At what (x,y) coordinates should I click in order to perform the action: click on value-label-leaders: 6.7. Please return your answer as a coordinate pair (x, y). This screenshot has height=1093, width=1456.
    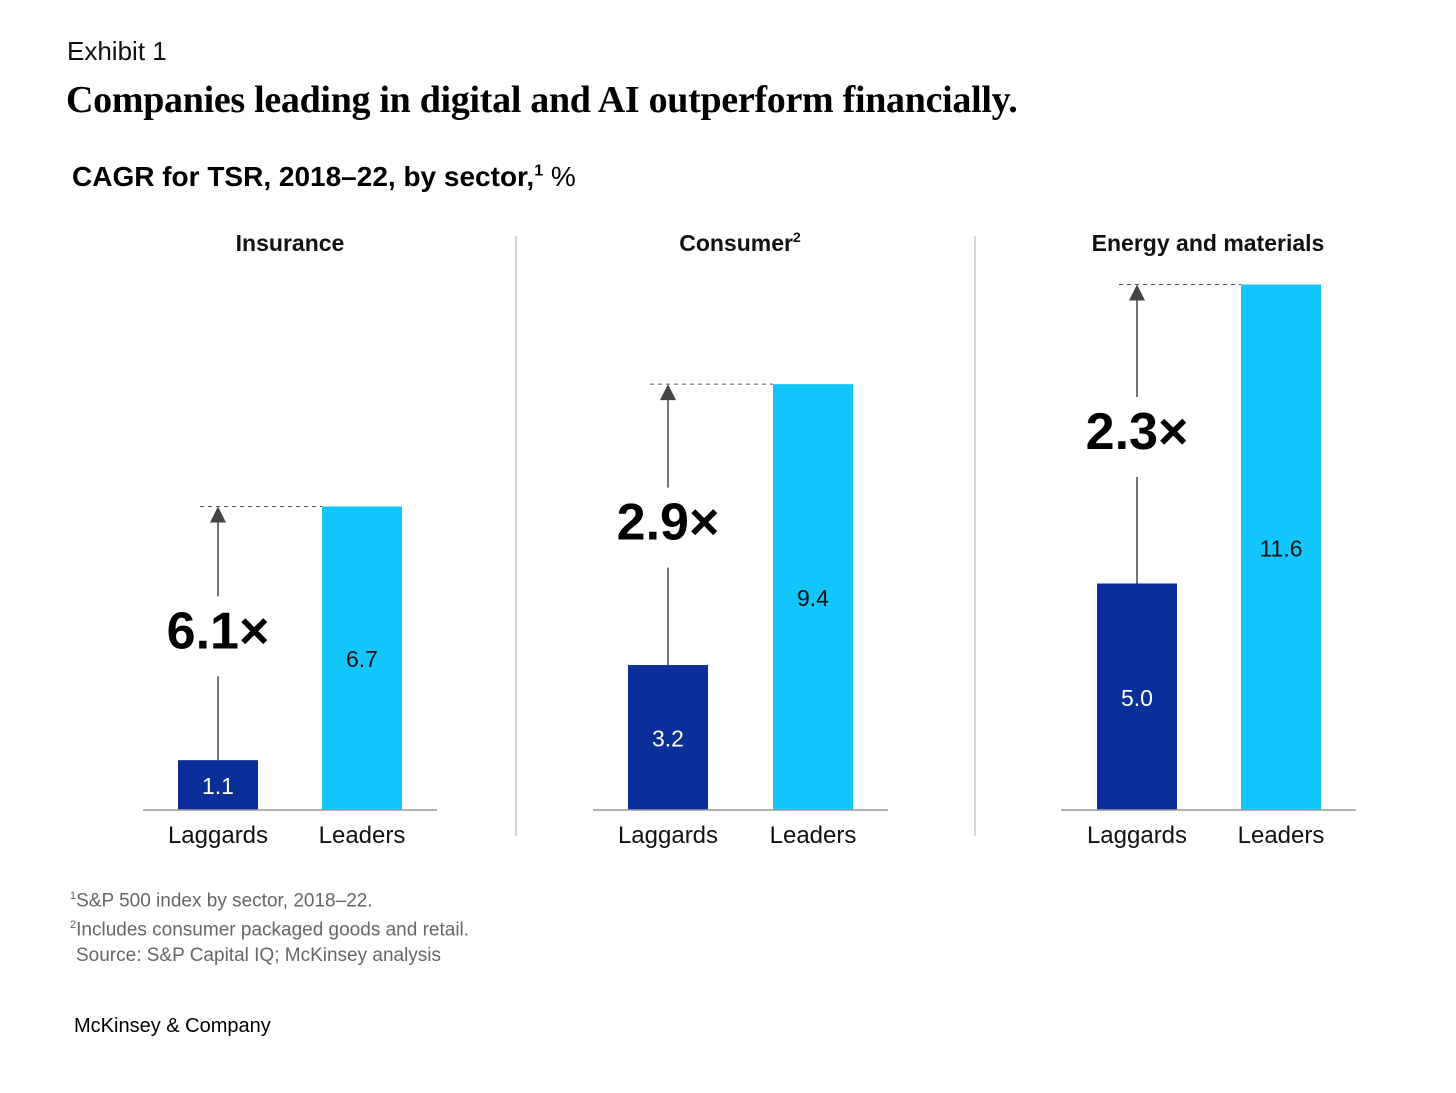
    Looking at the image, I should click on (362, 659).